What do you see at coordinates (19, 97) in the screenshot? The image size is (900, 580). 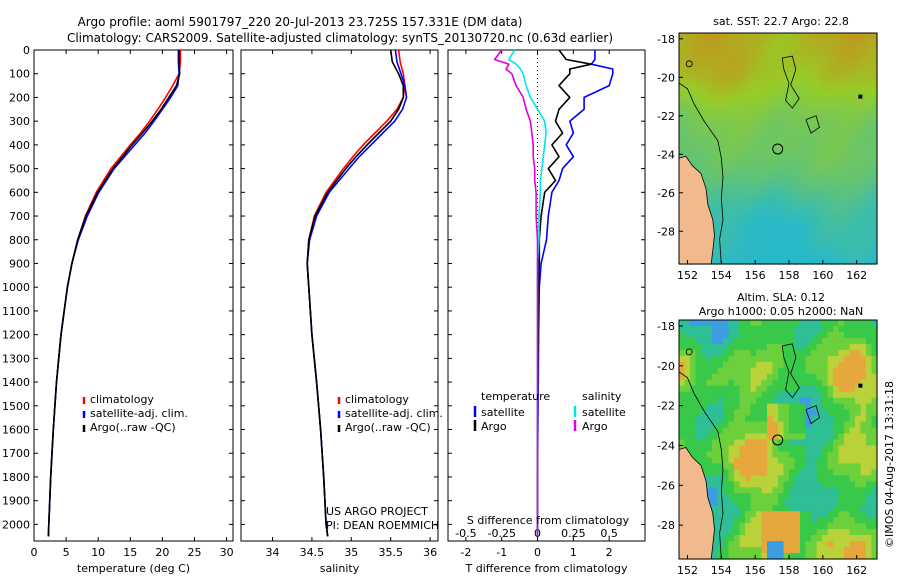 I see `y-tick-label: 200` at bounding box center [19, 97].